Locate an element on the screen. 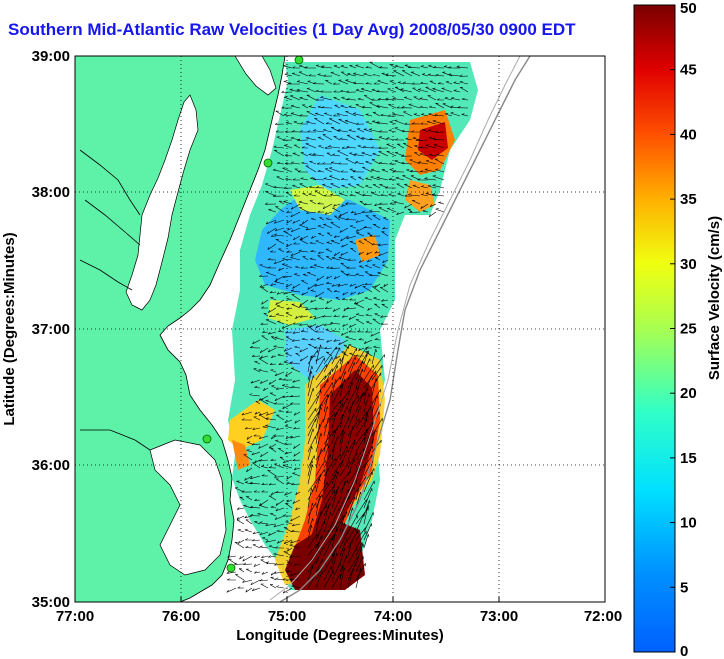 Image resolution: width=724 pixels, height=659 pixels. y-tick-label: 37:00 is located at coordinates (51, 329).